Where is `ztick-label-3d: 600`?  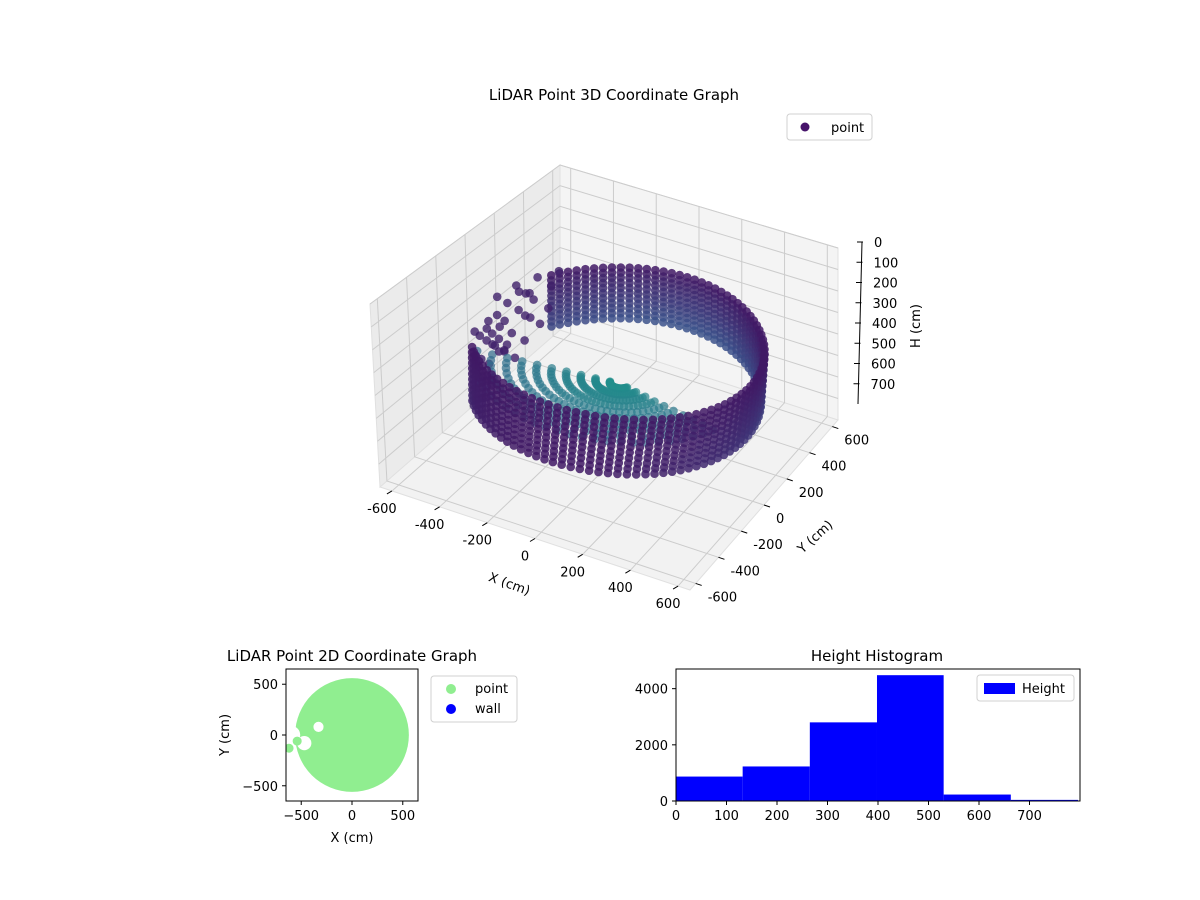
ztick-label-3d: 600 is located at coordinates (883, 365).